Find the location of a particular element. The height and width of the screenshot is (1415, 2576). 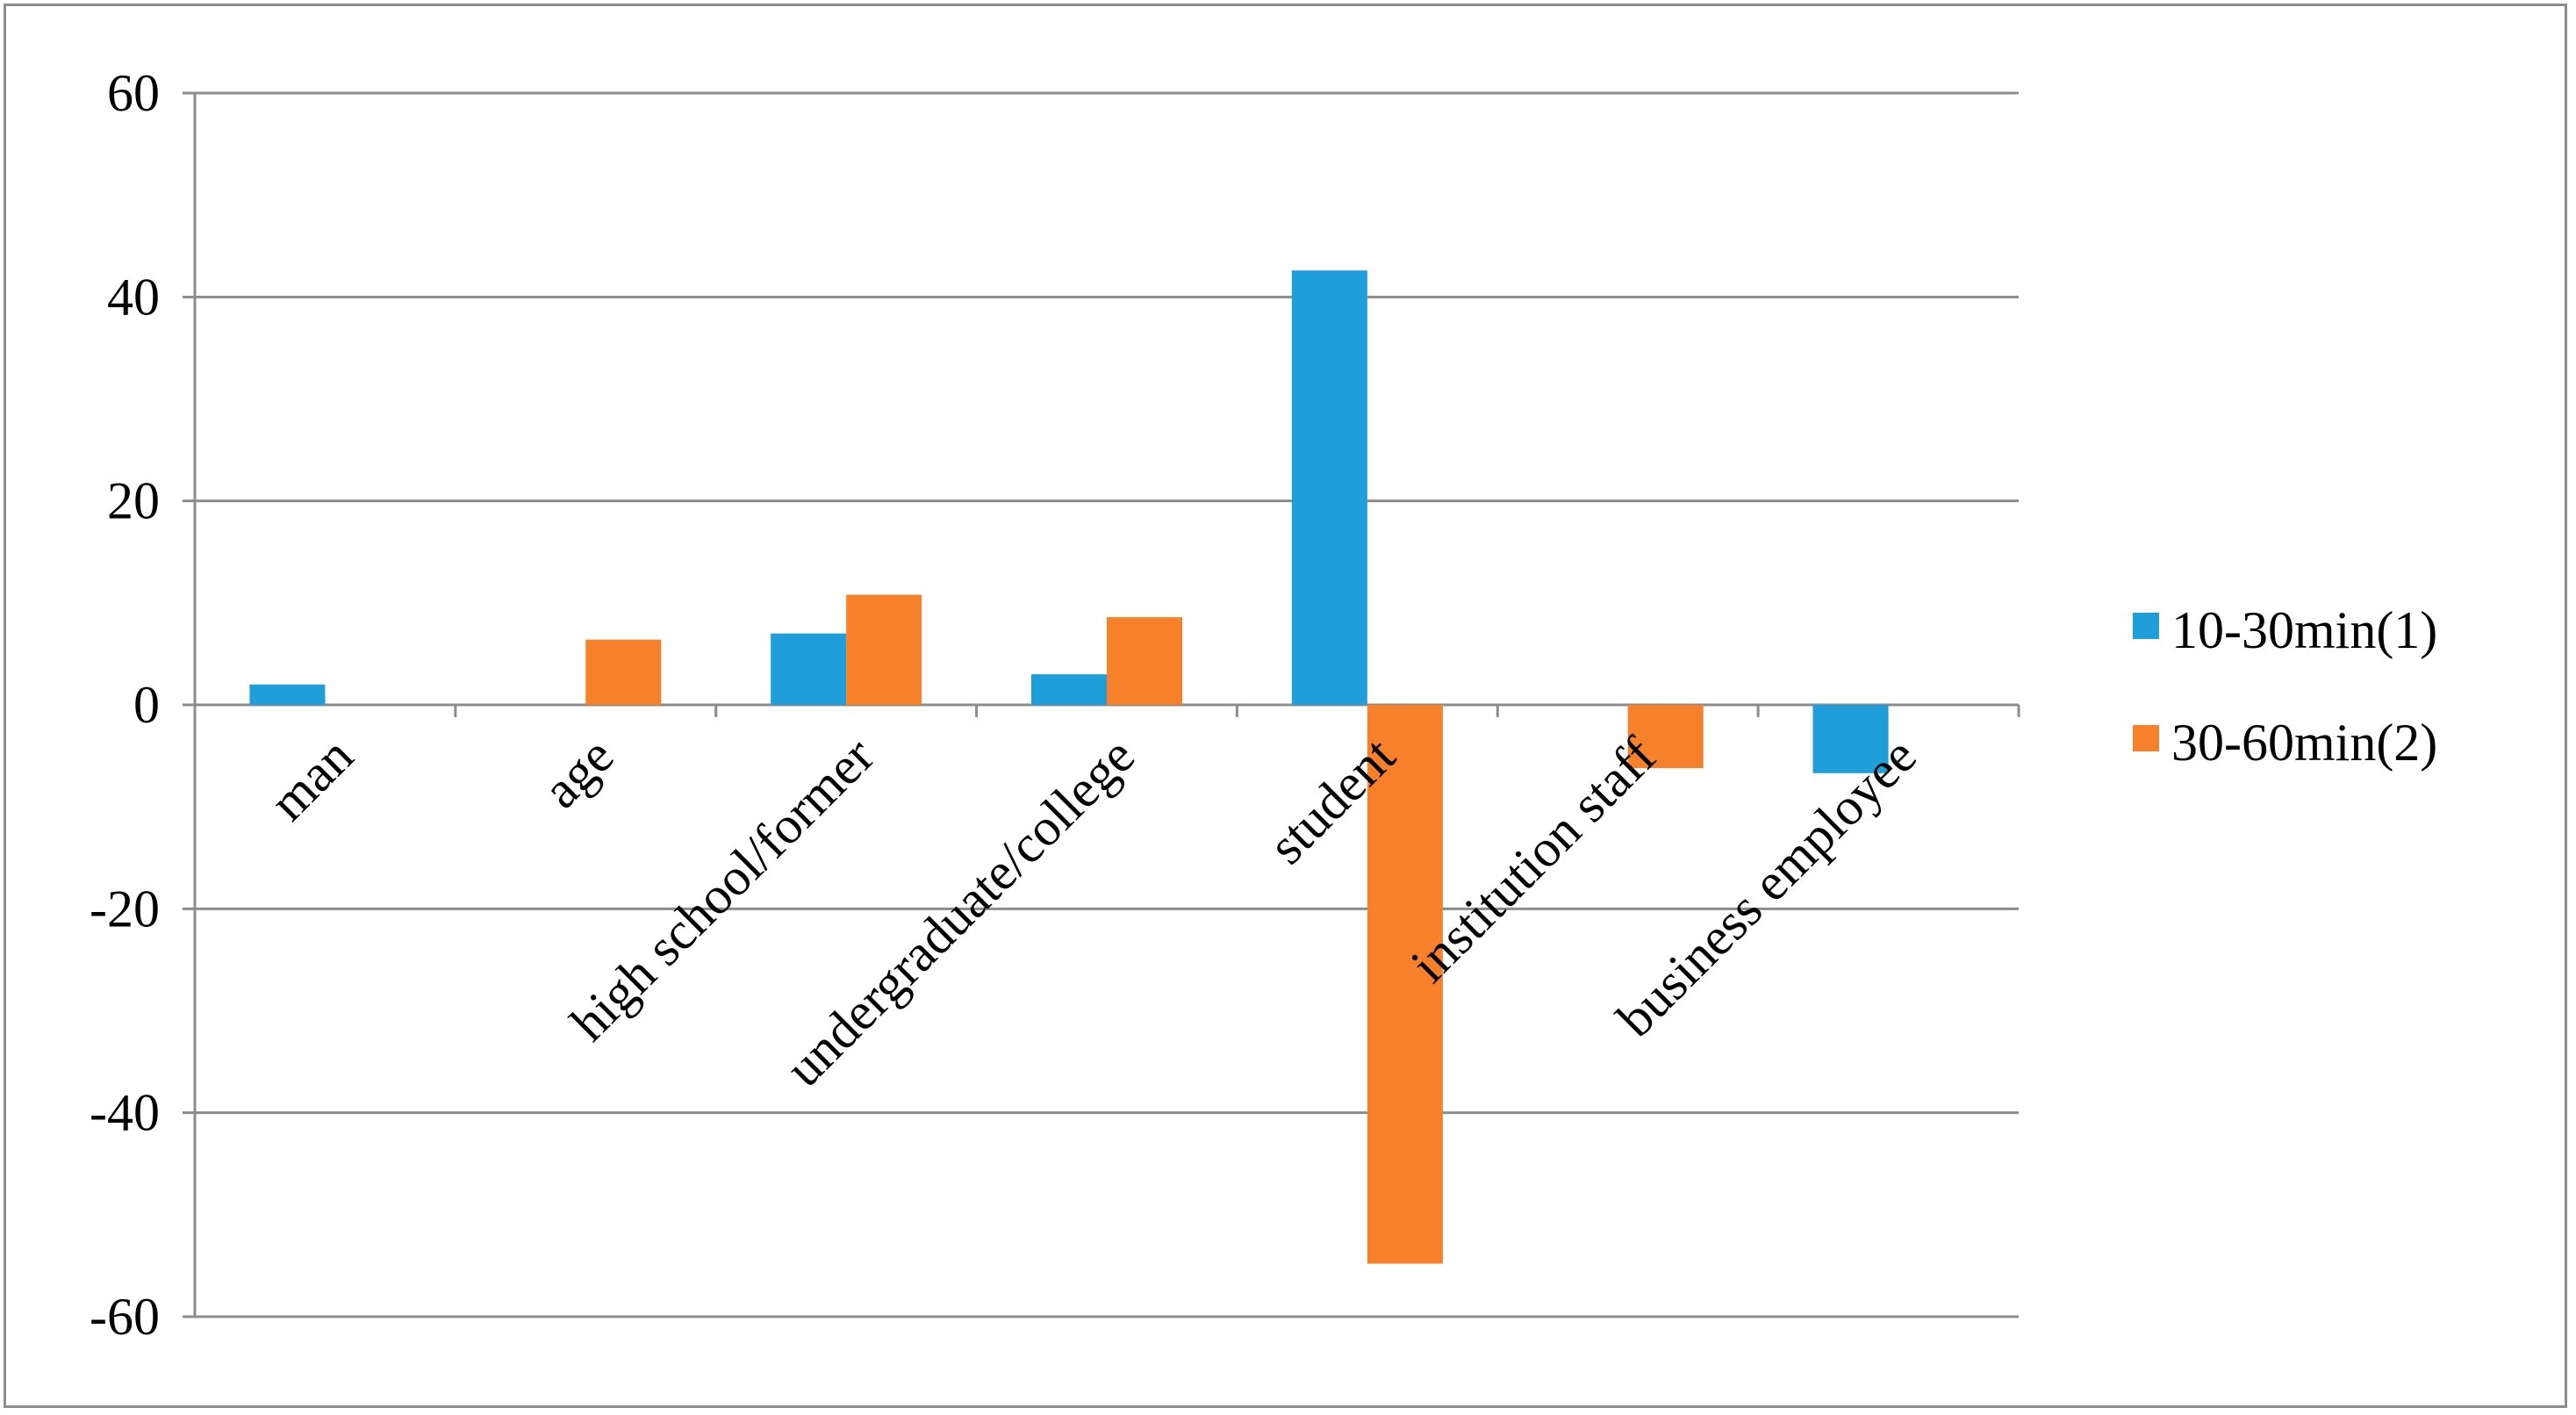

bar-1-undergraduate-college is located at coordinates (1069, 689).